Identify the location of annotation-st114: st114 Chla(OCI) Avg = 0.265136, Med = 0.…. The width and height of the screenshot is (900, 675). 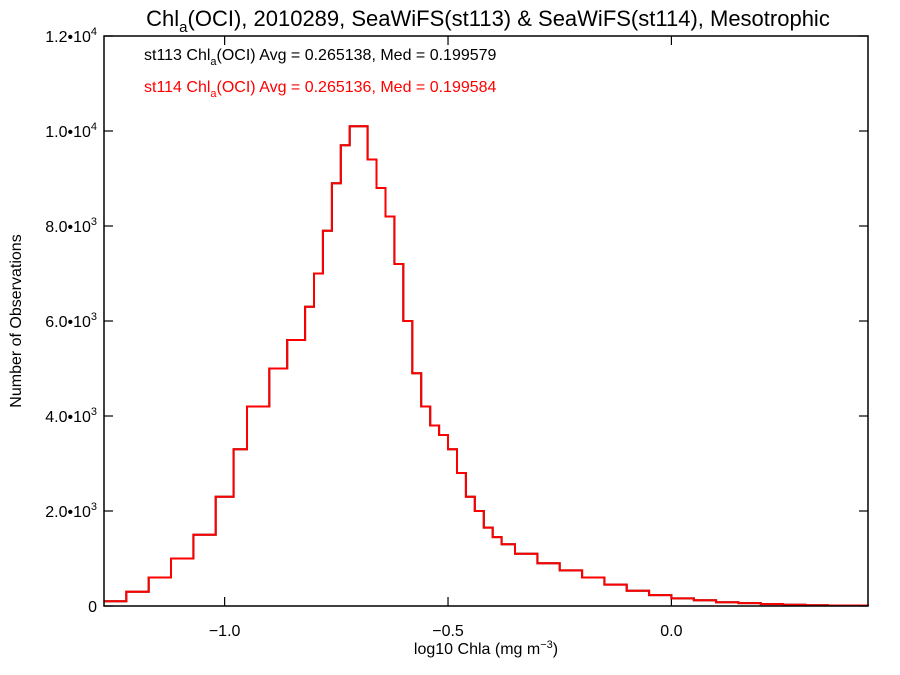
(320, 89).